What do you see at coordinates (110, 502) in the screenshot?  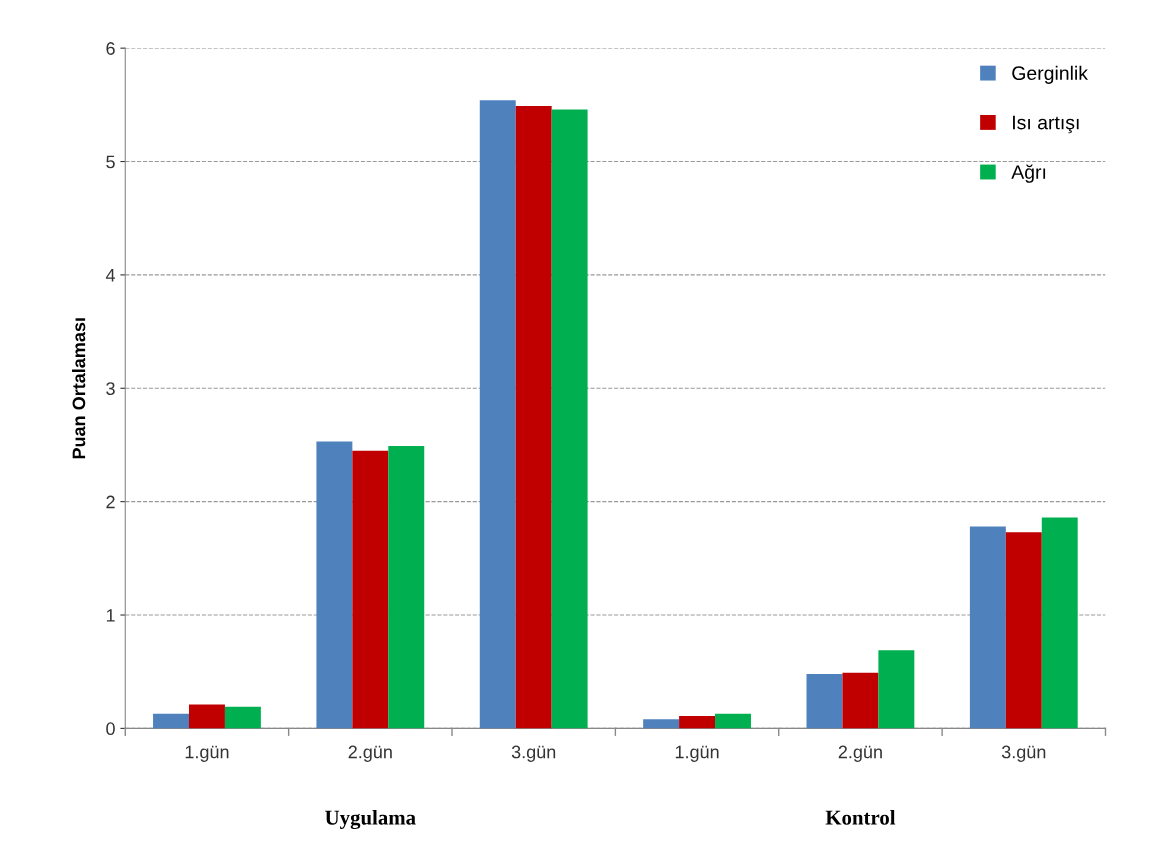 I see `y-tick-label: 2` at bounding box center [110, 502].